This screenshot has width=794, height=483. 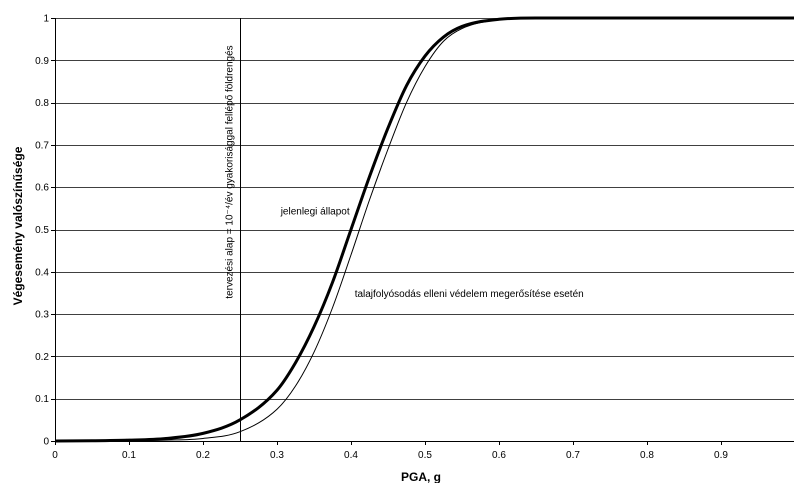 What do you see at coordinates (42, 399) in the screenshot?
I see `y-tick-label-1: 0.1` at bounding box center [42, 399].